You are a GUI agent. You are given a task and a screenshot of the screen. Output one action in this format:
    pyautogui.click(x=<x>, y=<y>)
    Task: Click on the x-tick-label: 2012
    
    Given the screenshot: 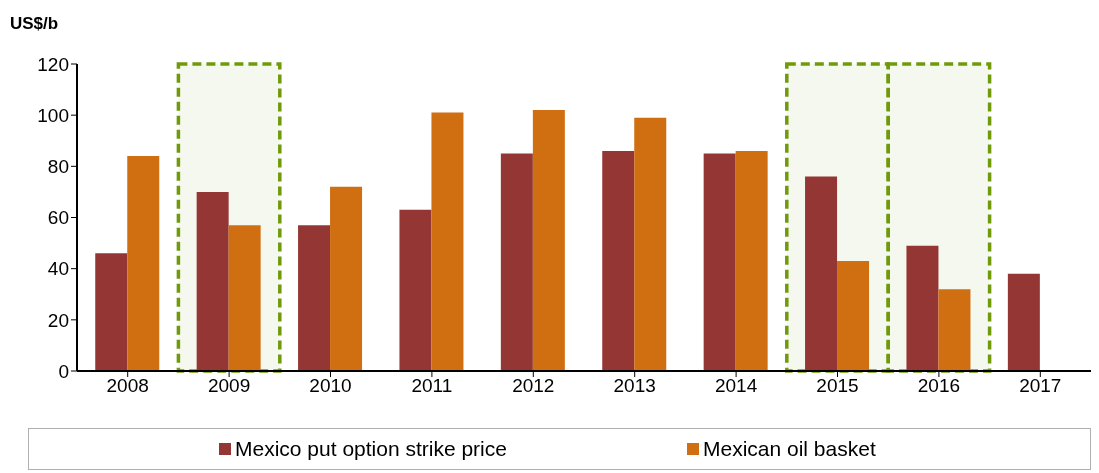 What is the action you would take?
    pyautogui.click(x=533, y=386)
    